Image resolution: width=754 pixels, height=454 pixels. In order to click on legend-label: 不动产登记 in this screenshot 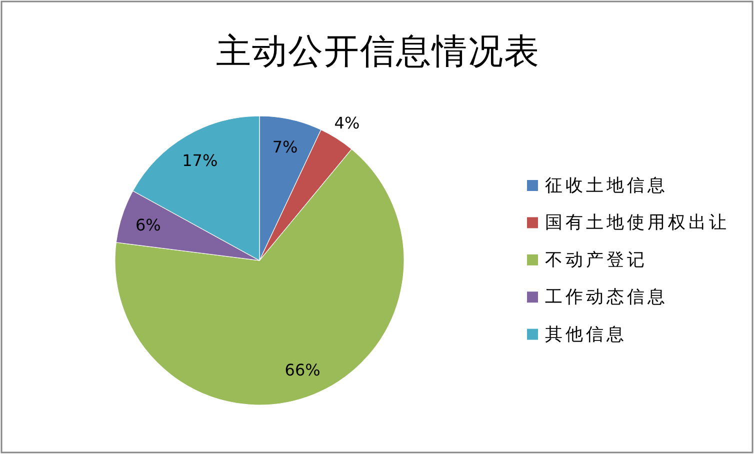, I will do `click(596, 259)`.